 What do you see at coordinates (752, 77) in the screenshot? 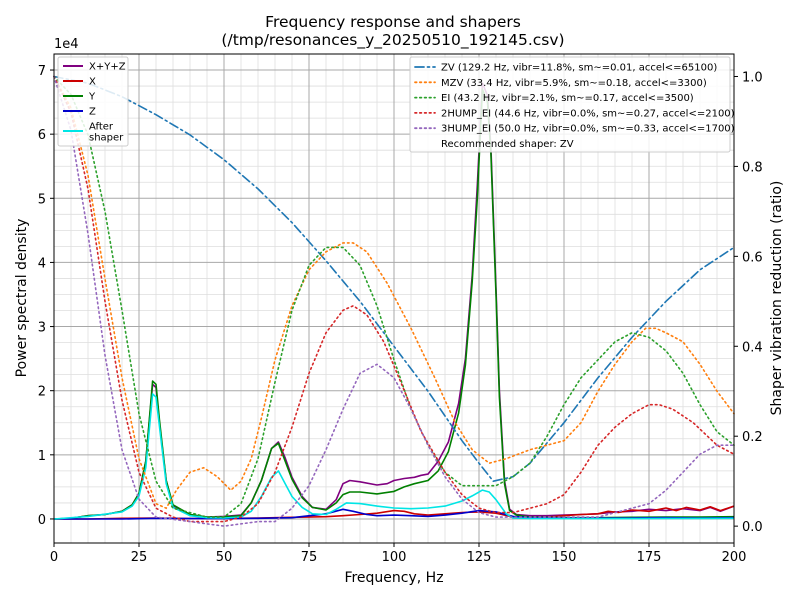
I see `y2-tick-label: 1.0` at bounding box center [752, 77].